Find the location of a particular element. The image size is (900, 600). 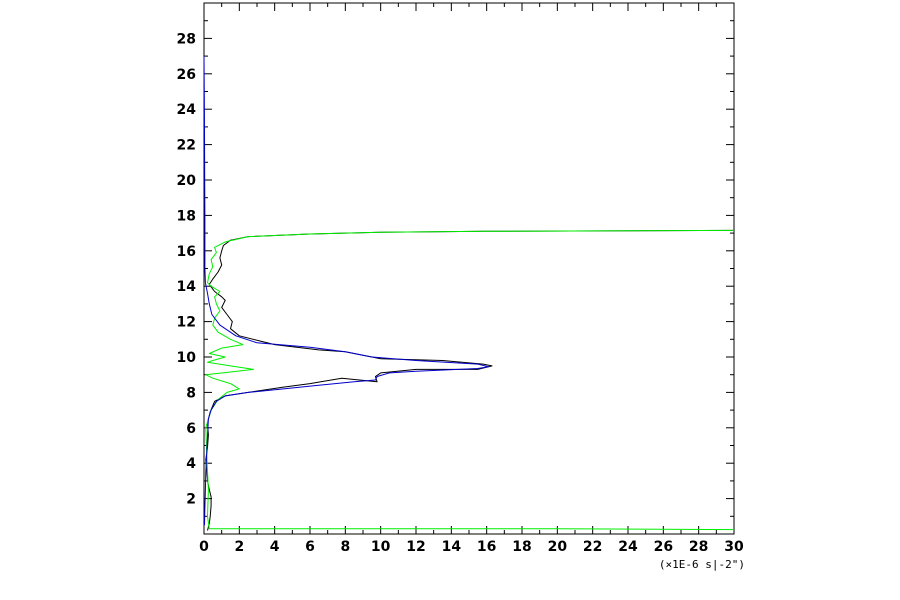

y-tick-label: 14 is located at coordinates (187, 287).